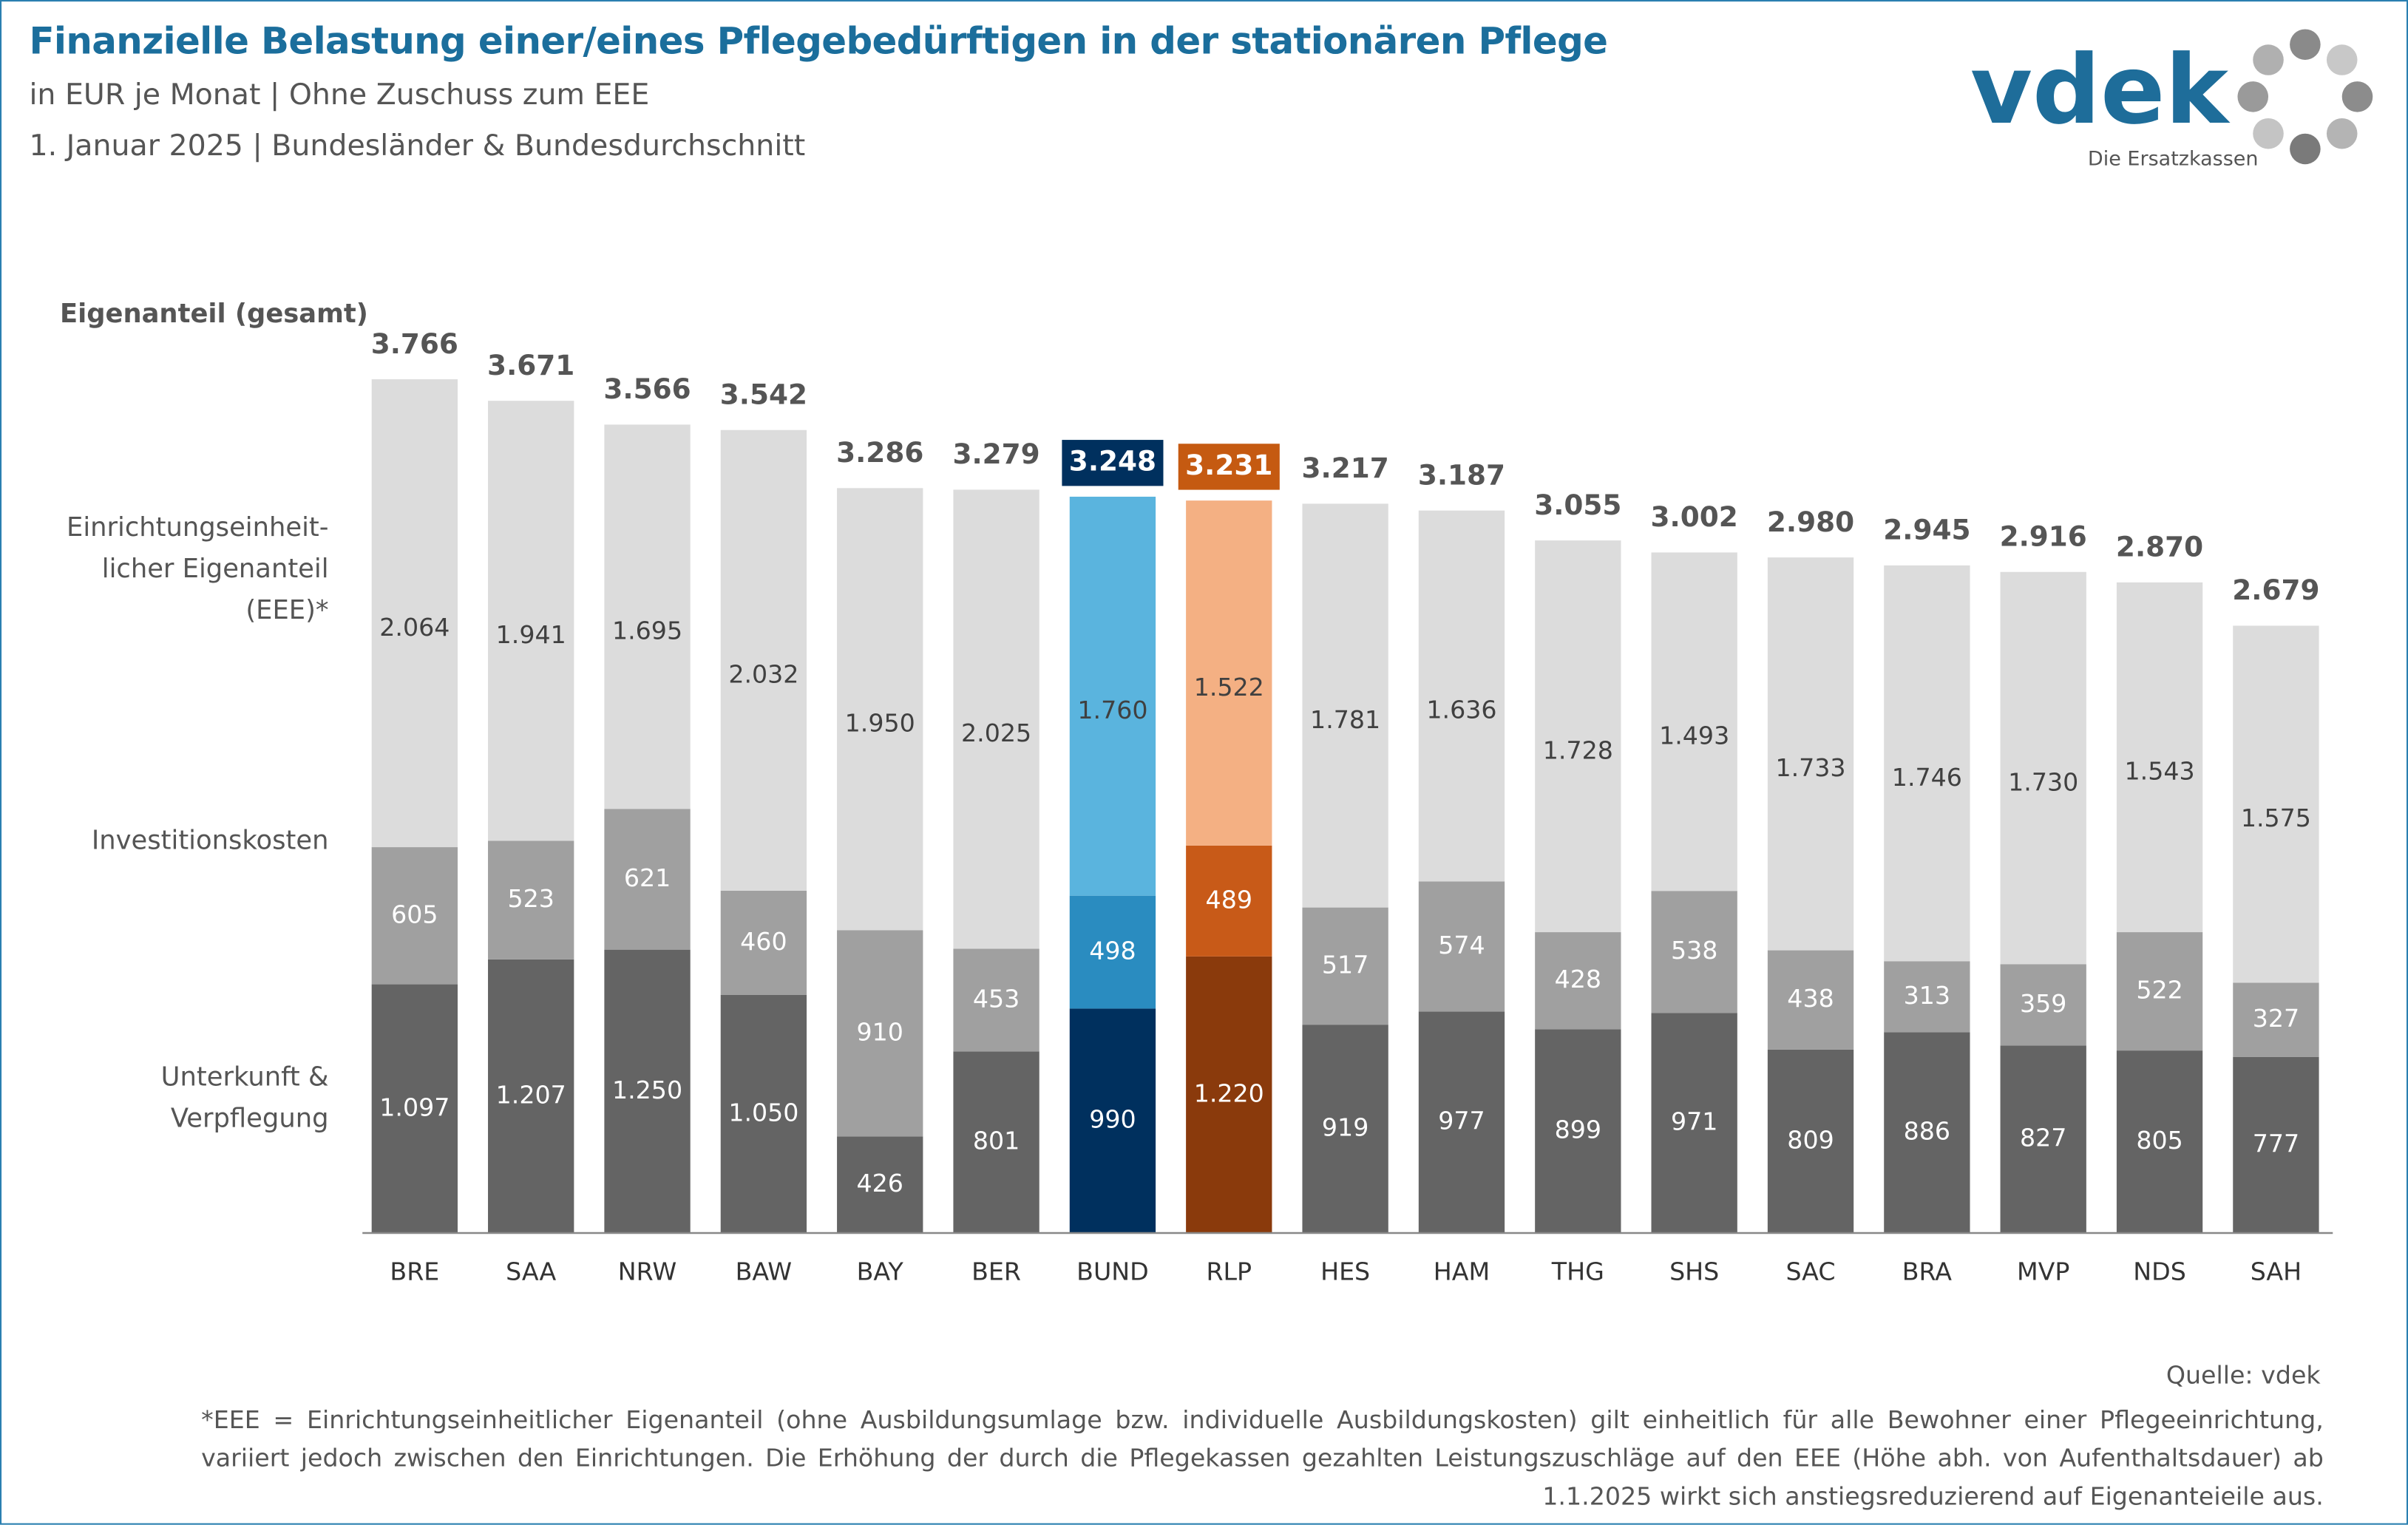 The height and width of the screenshot is (1525, 2408). I want to click on value-label: 990, so click(1112, 1119).